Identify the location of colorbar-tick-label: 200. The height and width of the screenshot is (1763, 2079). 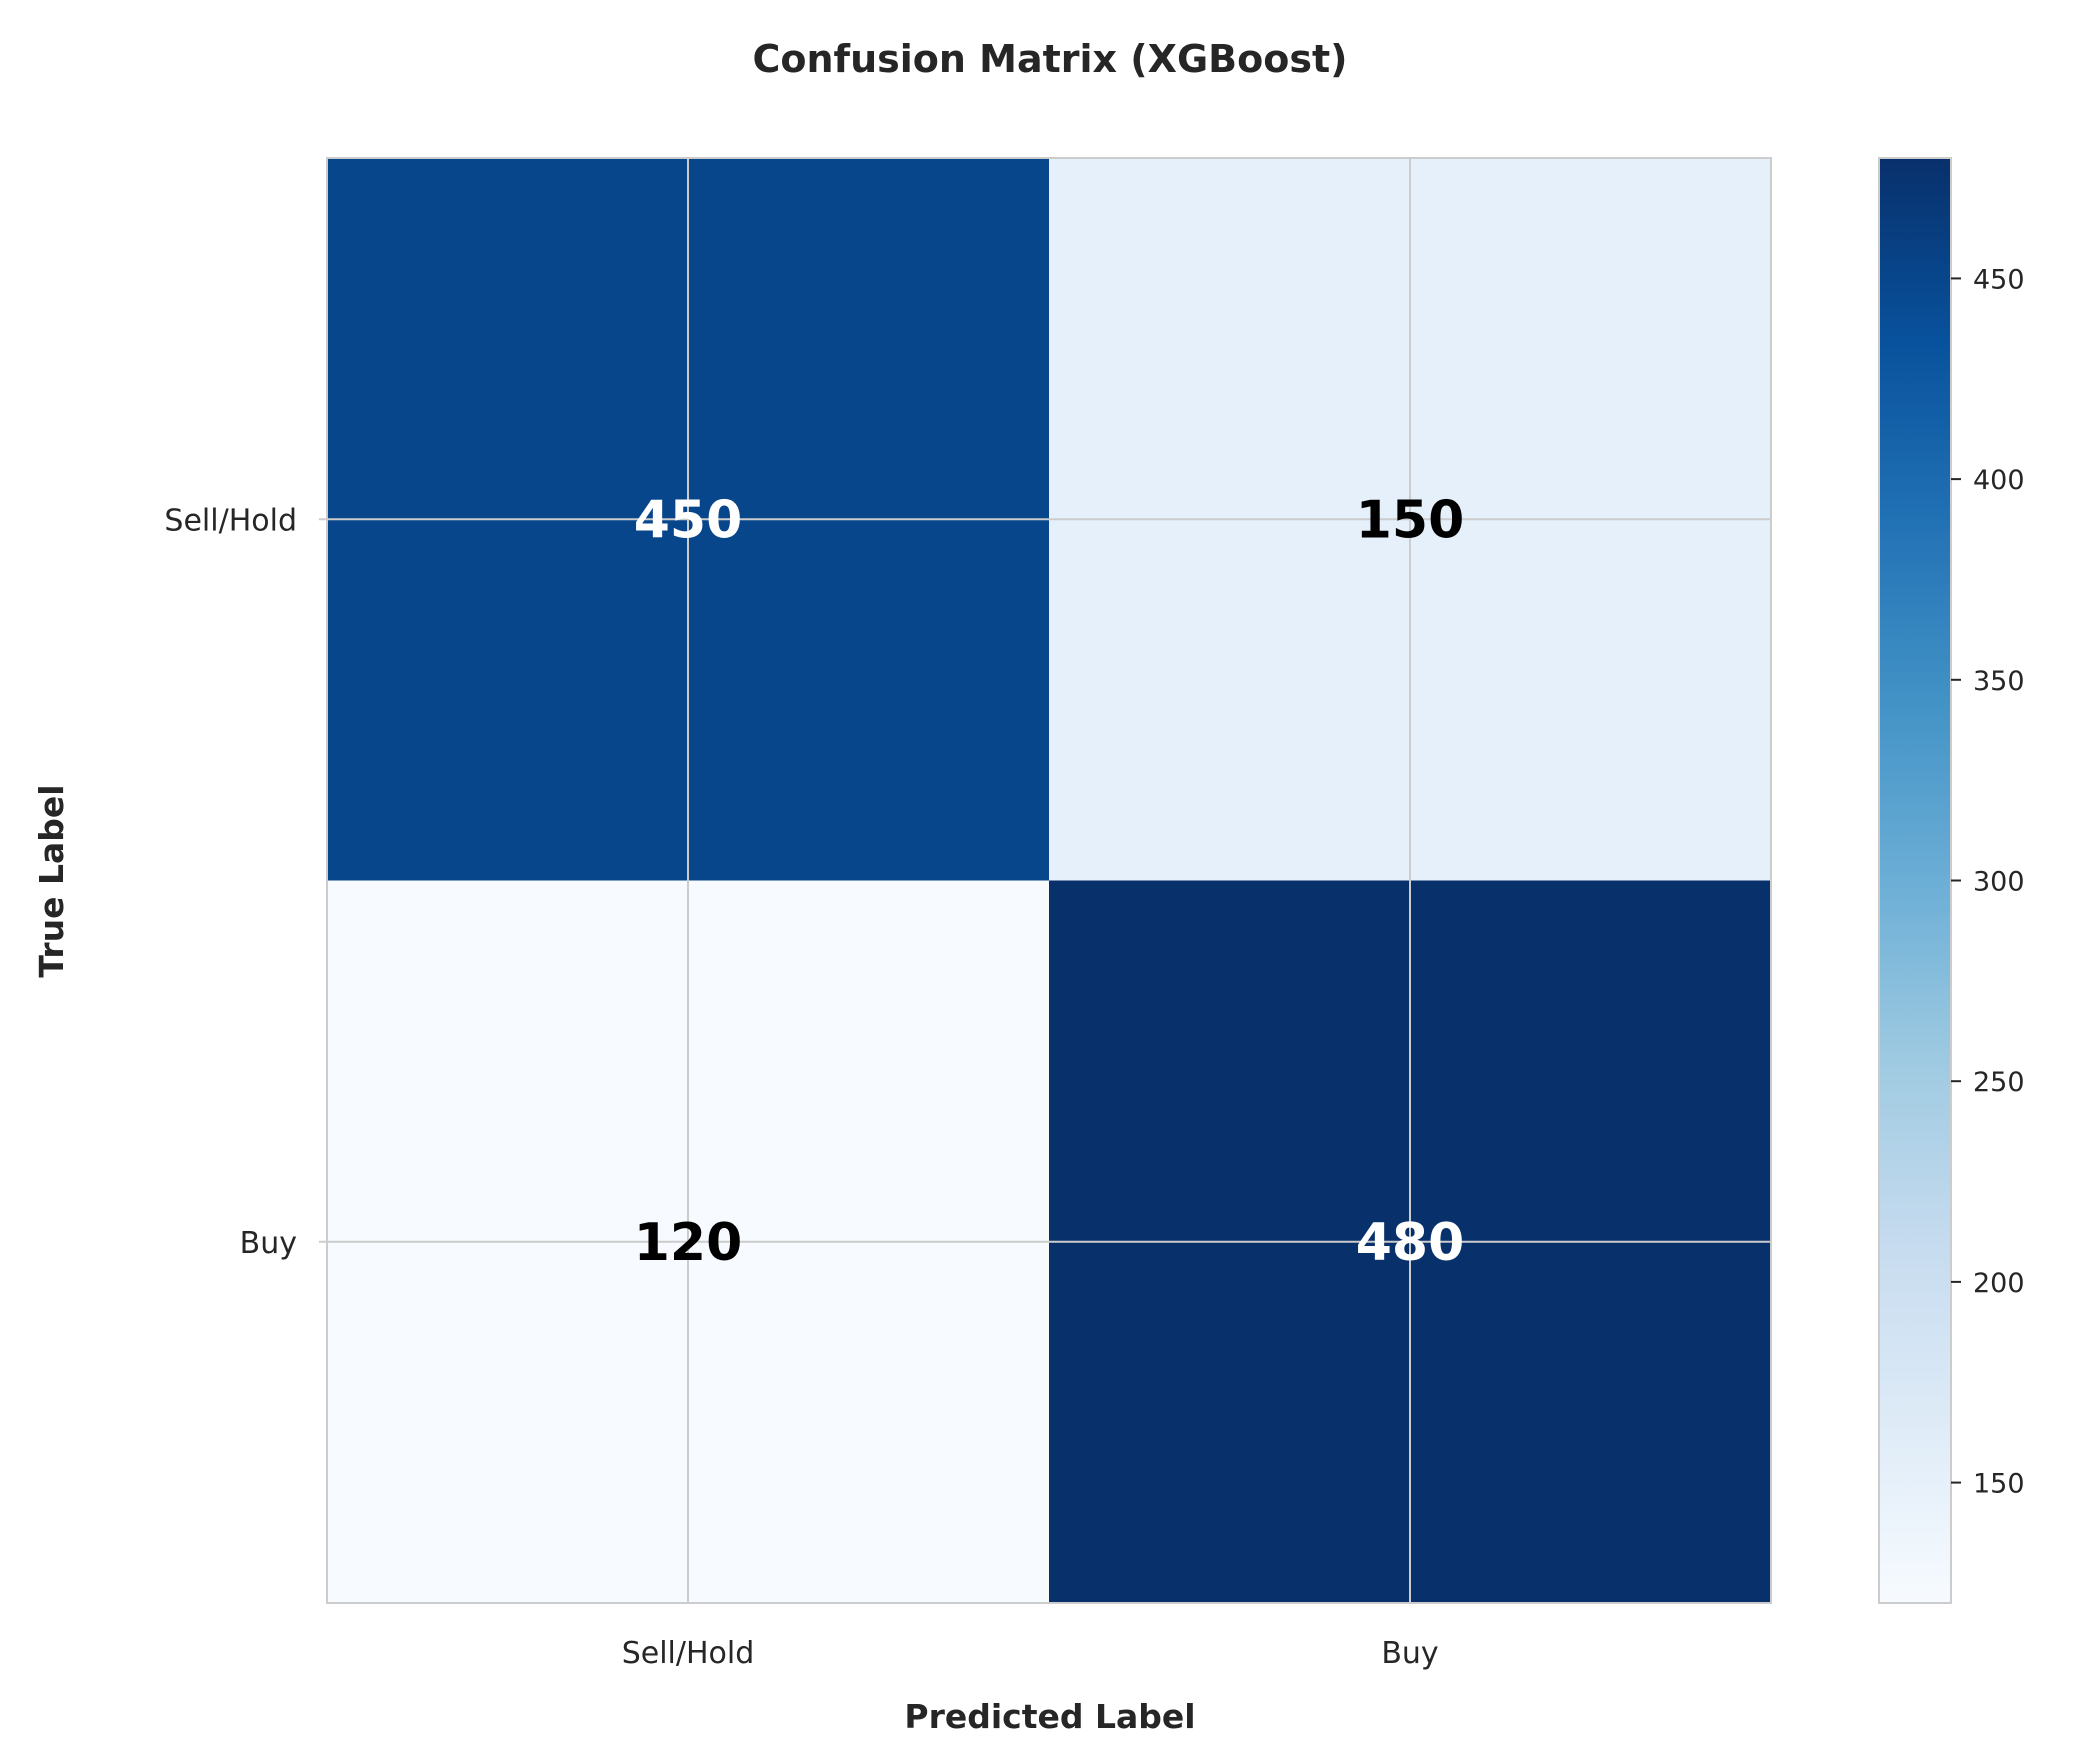
(1999, 1283).